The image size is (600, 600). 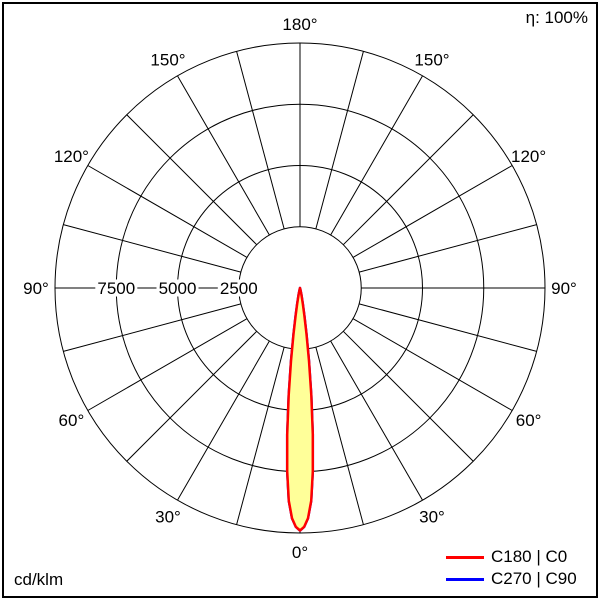 I want to click on radial-tick-label: 2500, so click(x=239, y=288).